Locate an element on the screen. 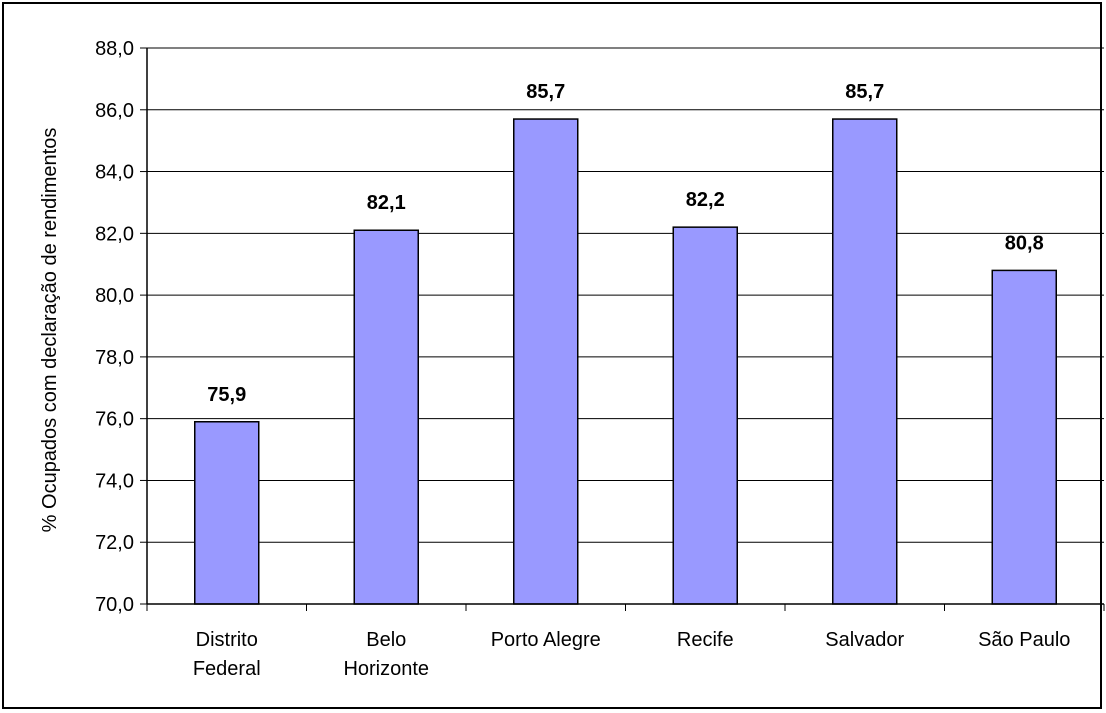 The width and height of the screenshot is (1106, 713). x-tick-label: Salvador is located at coordinates (864, 640).